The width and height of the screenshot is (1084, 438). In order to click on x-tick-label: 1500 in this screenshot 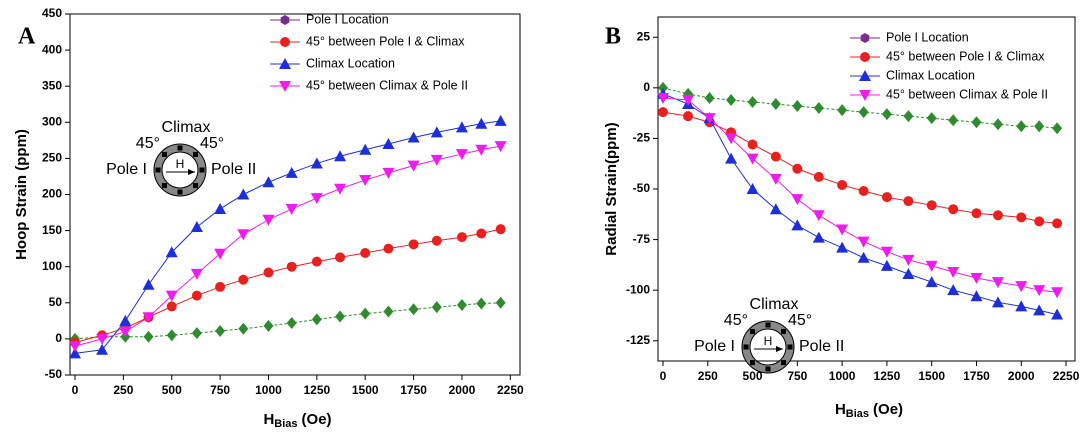, I will do `click(365, 390)`.